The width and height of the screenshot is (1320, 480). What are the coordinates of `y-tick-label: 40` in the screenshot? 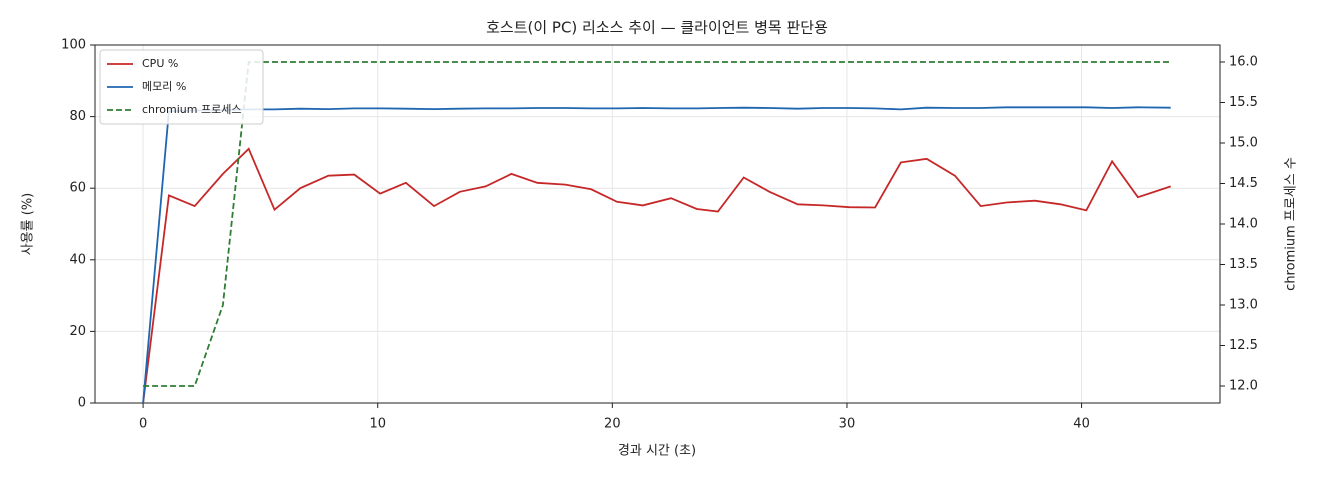 It's located at (77, 259).